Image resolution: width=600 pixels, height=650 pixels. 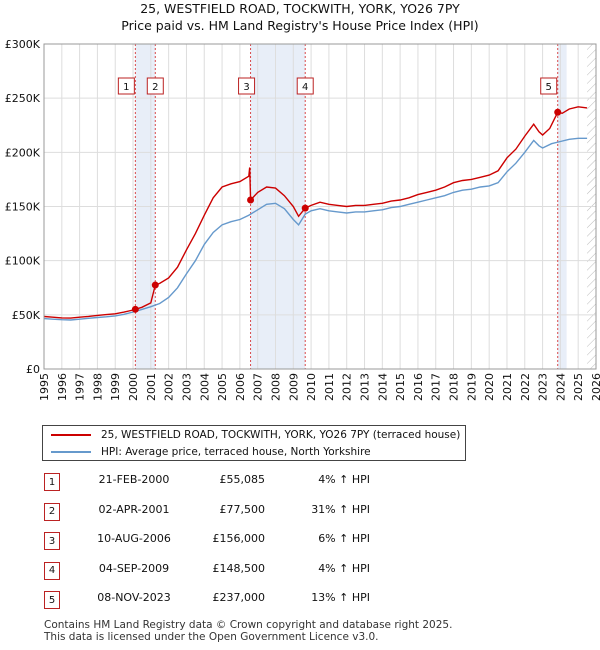 I want to click on x-tick-label: 2022, so click(x=525, y=387).